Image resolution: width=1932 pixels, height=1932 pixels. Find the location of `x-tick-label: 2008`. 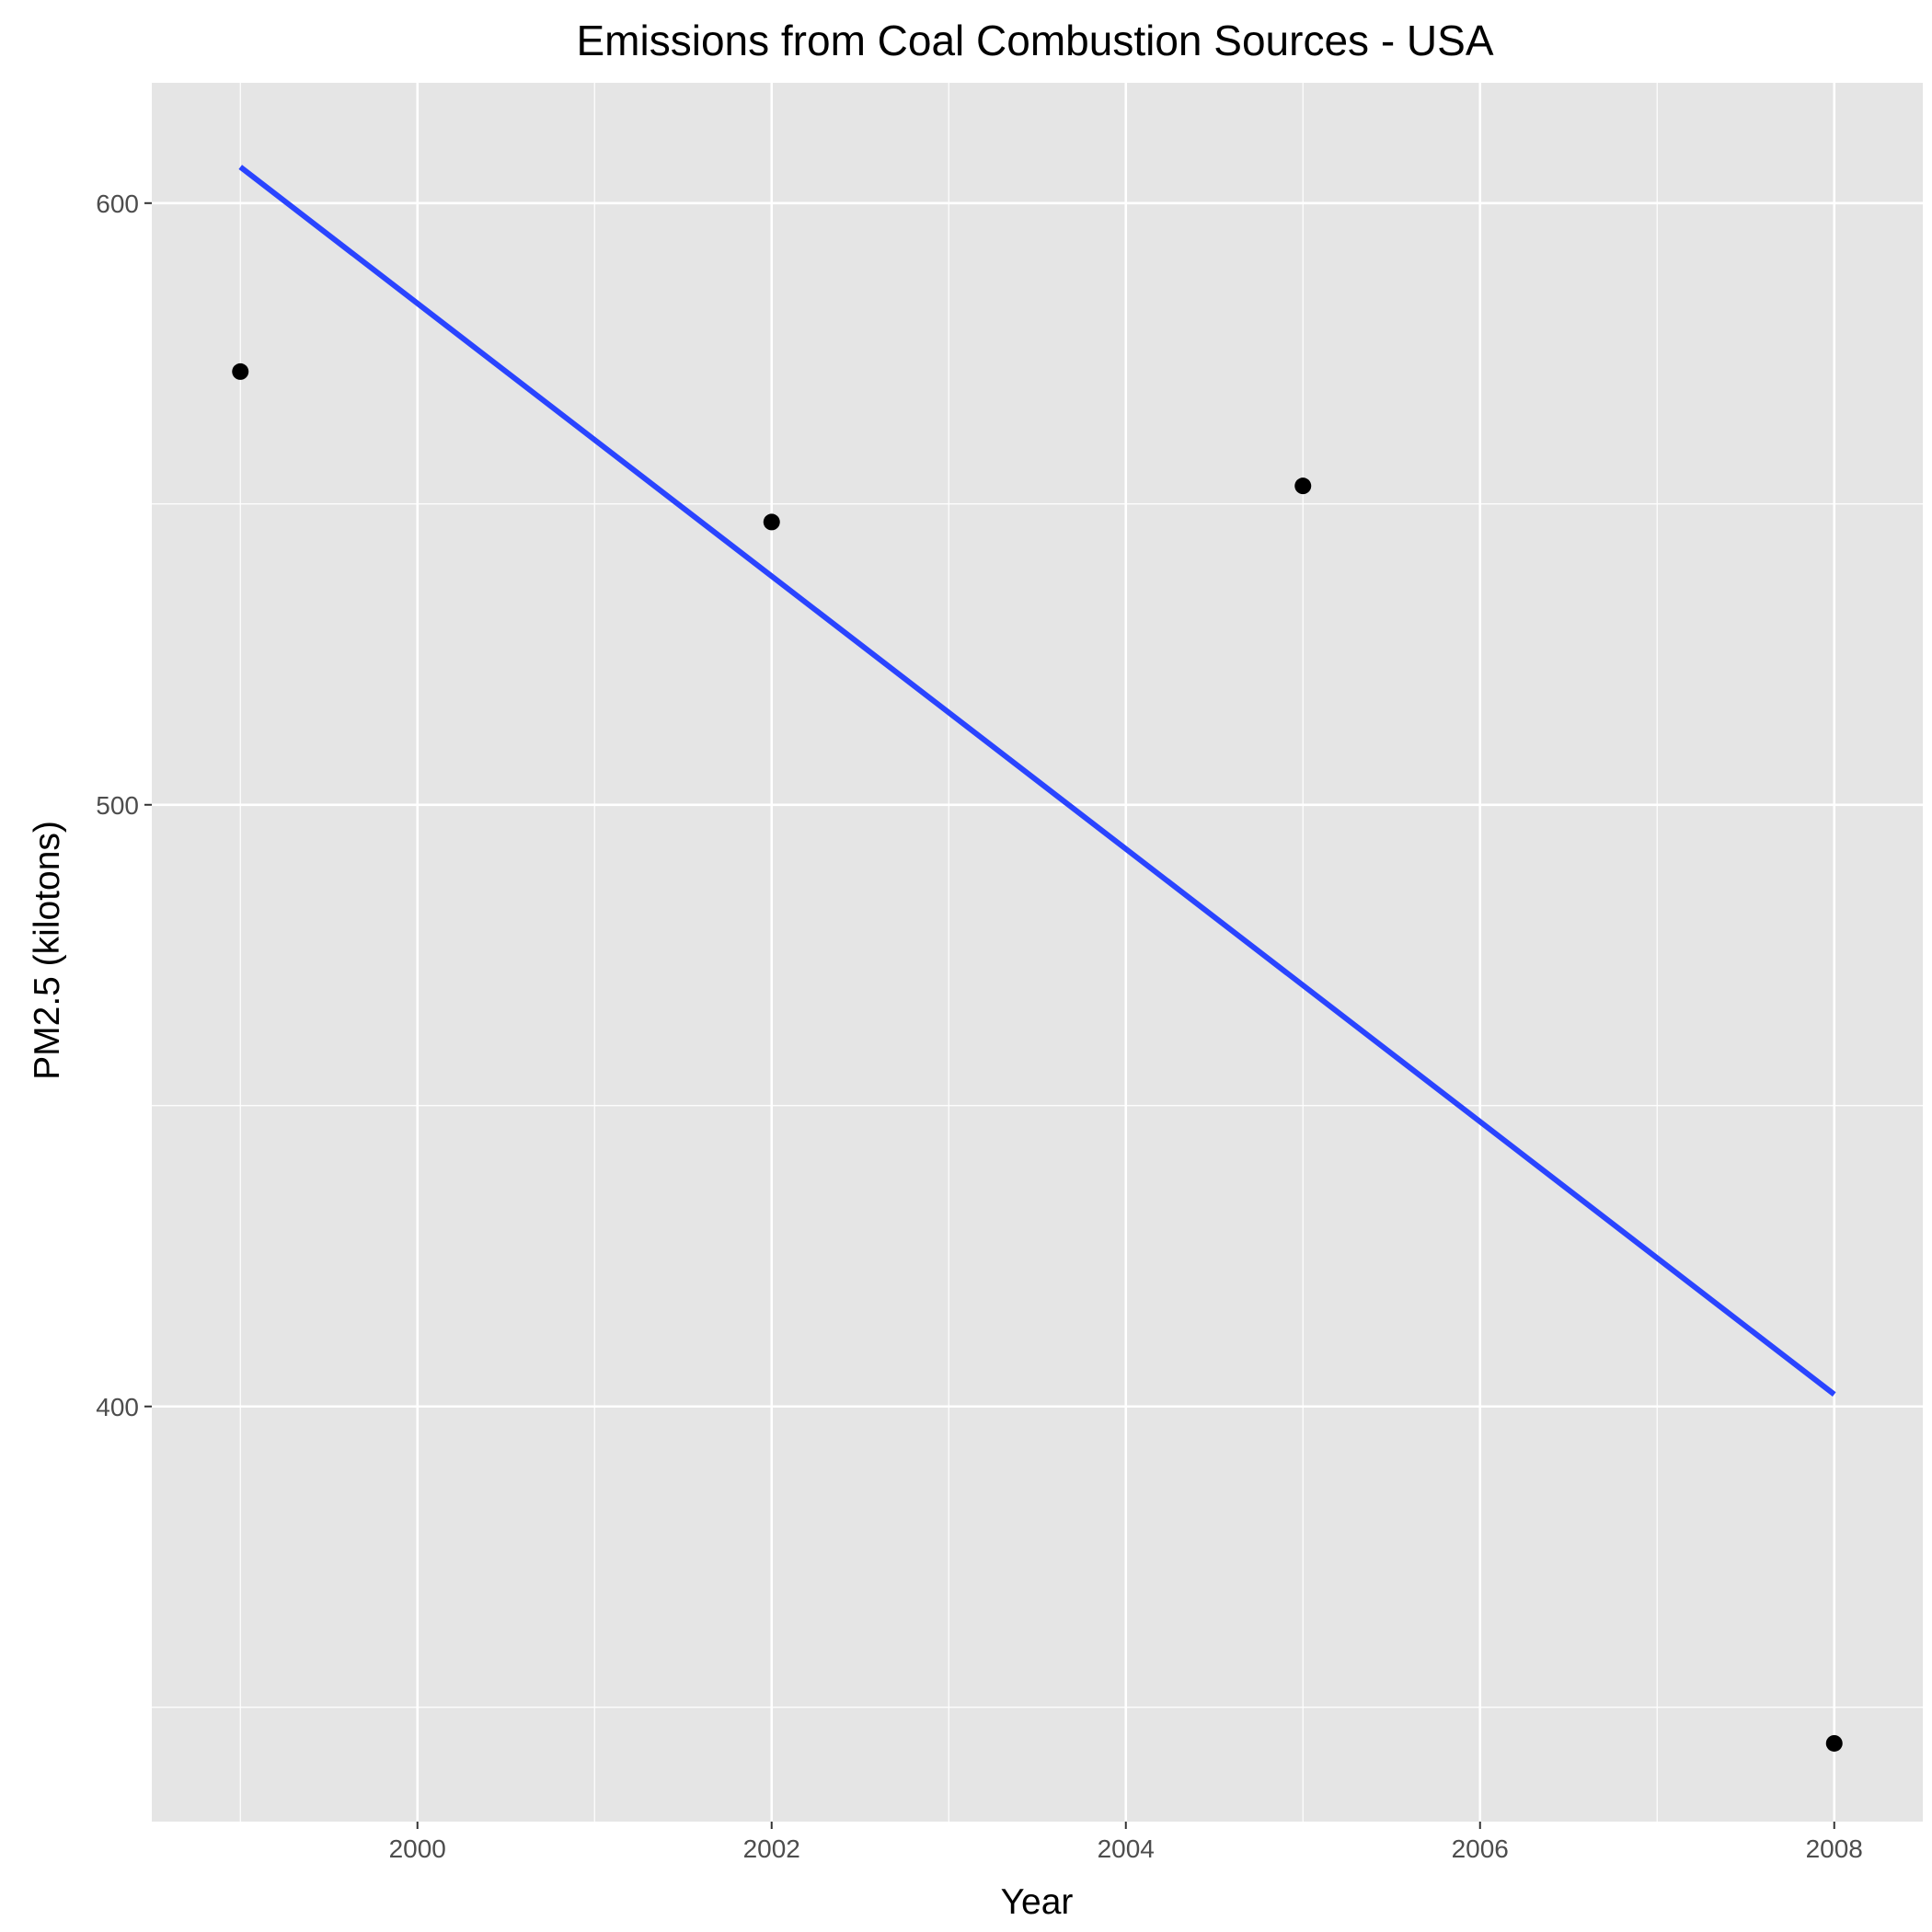

x-tick-label: 2008 is located at coordinates (1834, 1848).